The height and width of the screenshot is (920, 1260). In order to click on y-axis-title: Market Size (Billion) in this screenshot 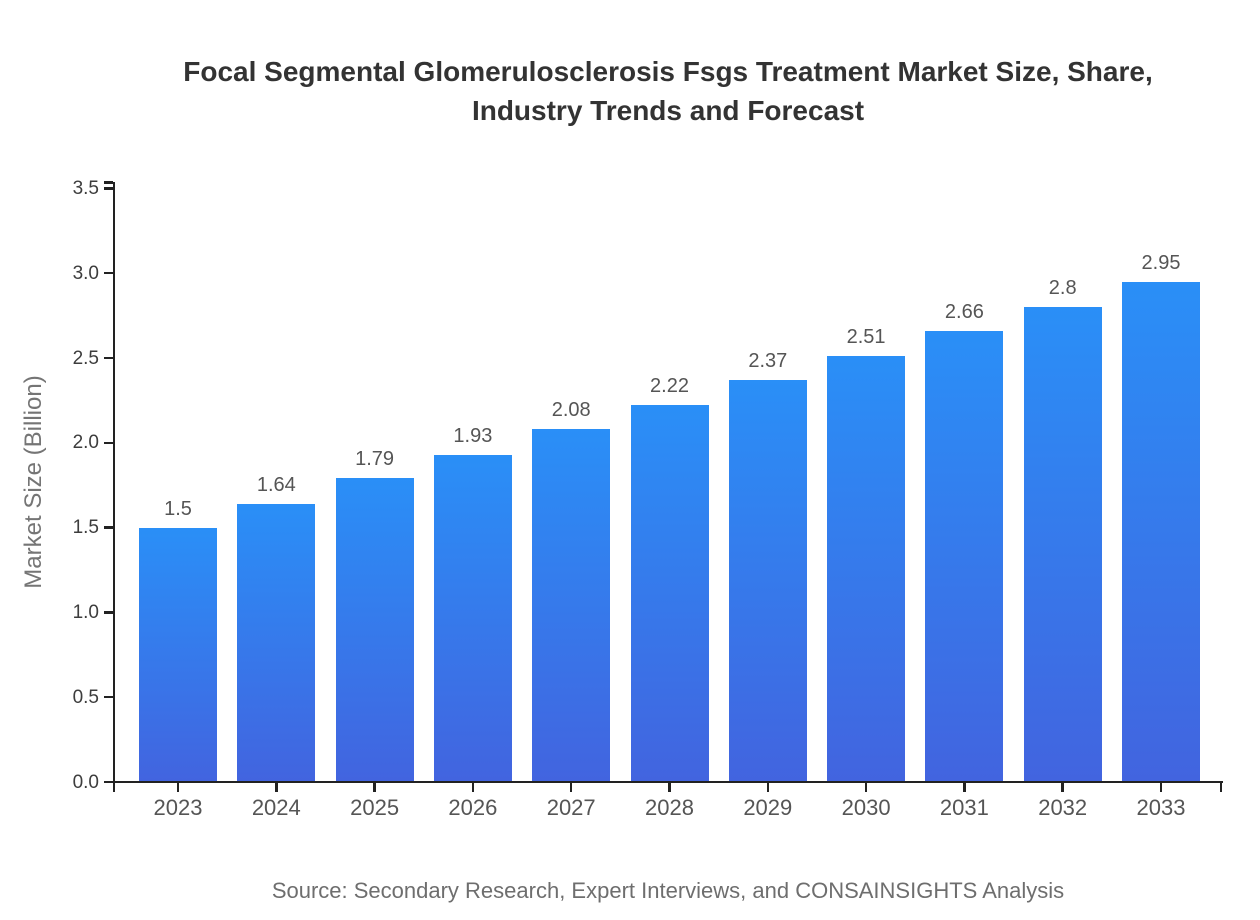, I will do `click(33, 482)`.